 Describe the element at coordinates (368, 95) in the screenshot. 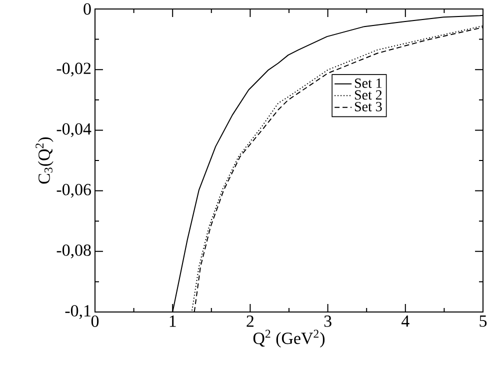

I see `legend-label: Set 2` at that location.